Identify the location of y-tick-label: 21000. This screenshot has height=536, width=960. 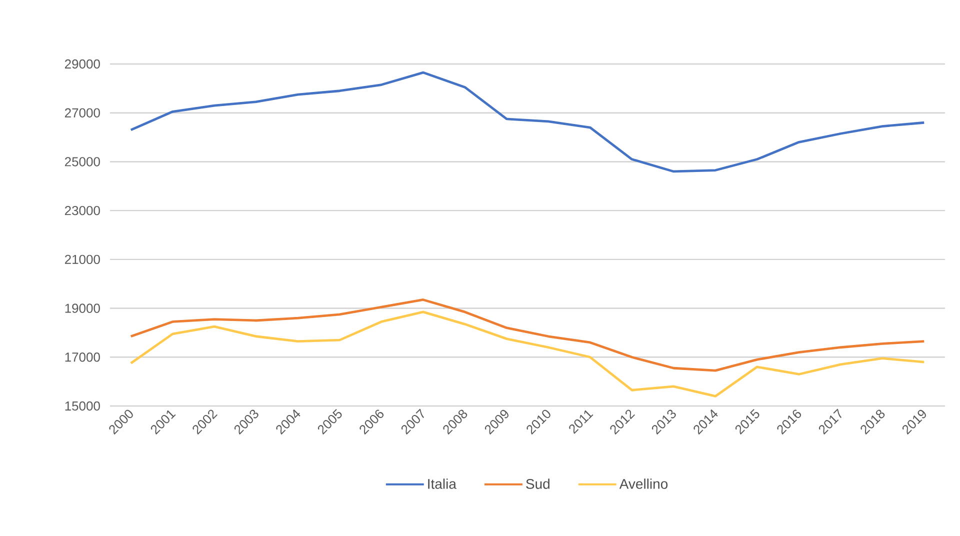
(82, 259).